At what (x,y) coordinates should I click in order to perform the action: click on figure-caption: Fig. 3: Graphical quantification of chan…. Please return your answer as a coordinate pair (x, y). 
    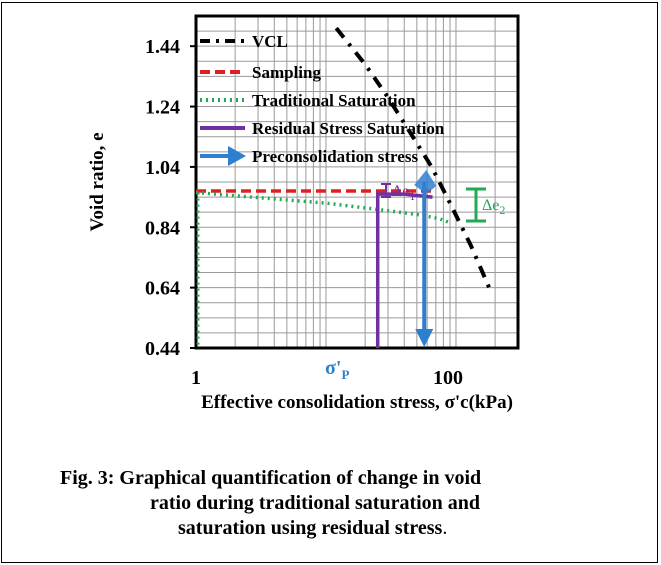
    Looking at the image, I should click on (330, 503).